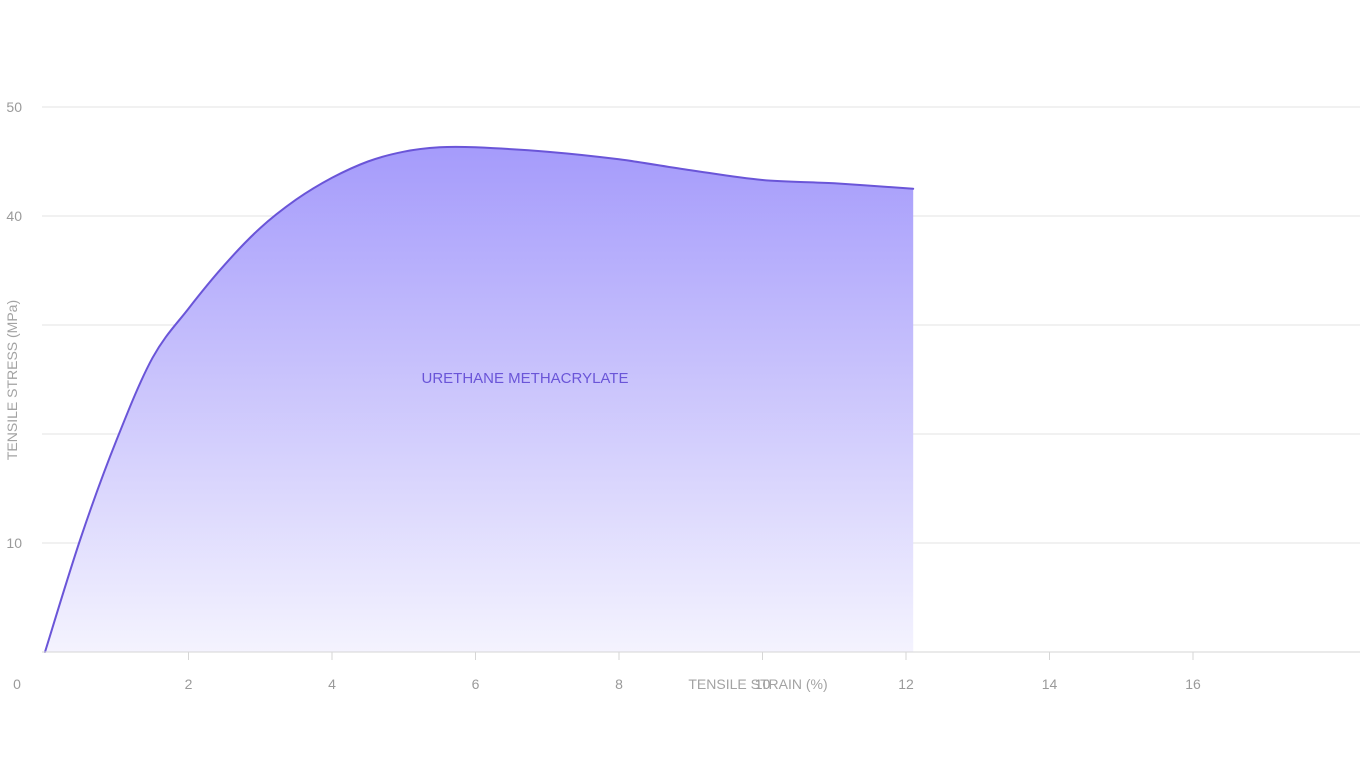 Image resolution: width=1360 pixels, height=766 pixels. I want to click on y-axis-title: TENSILE STRESS (MPa), so click(12, 380).